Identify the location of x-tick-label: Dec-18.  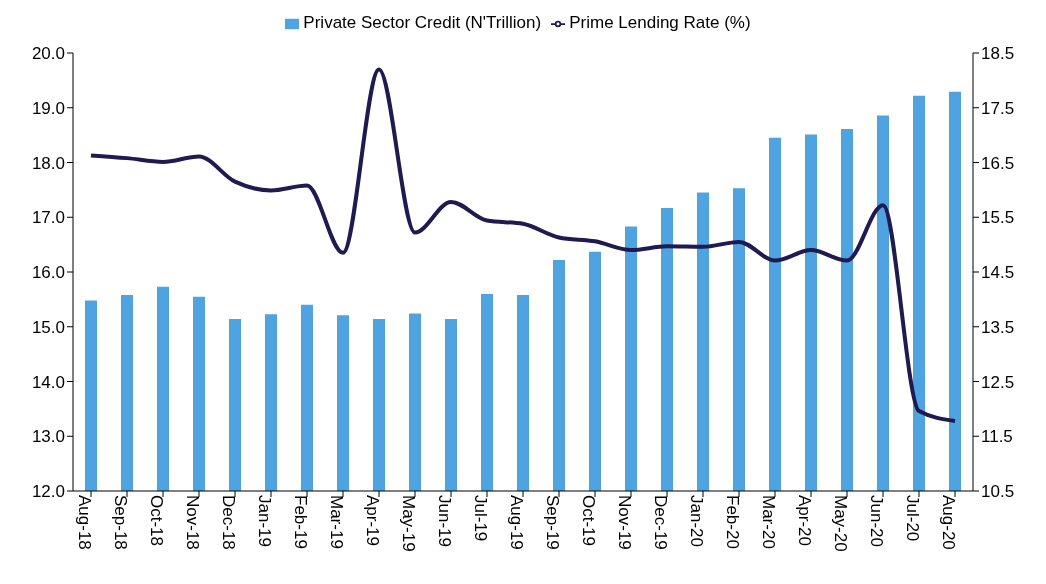
(228, 522).